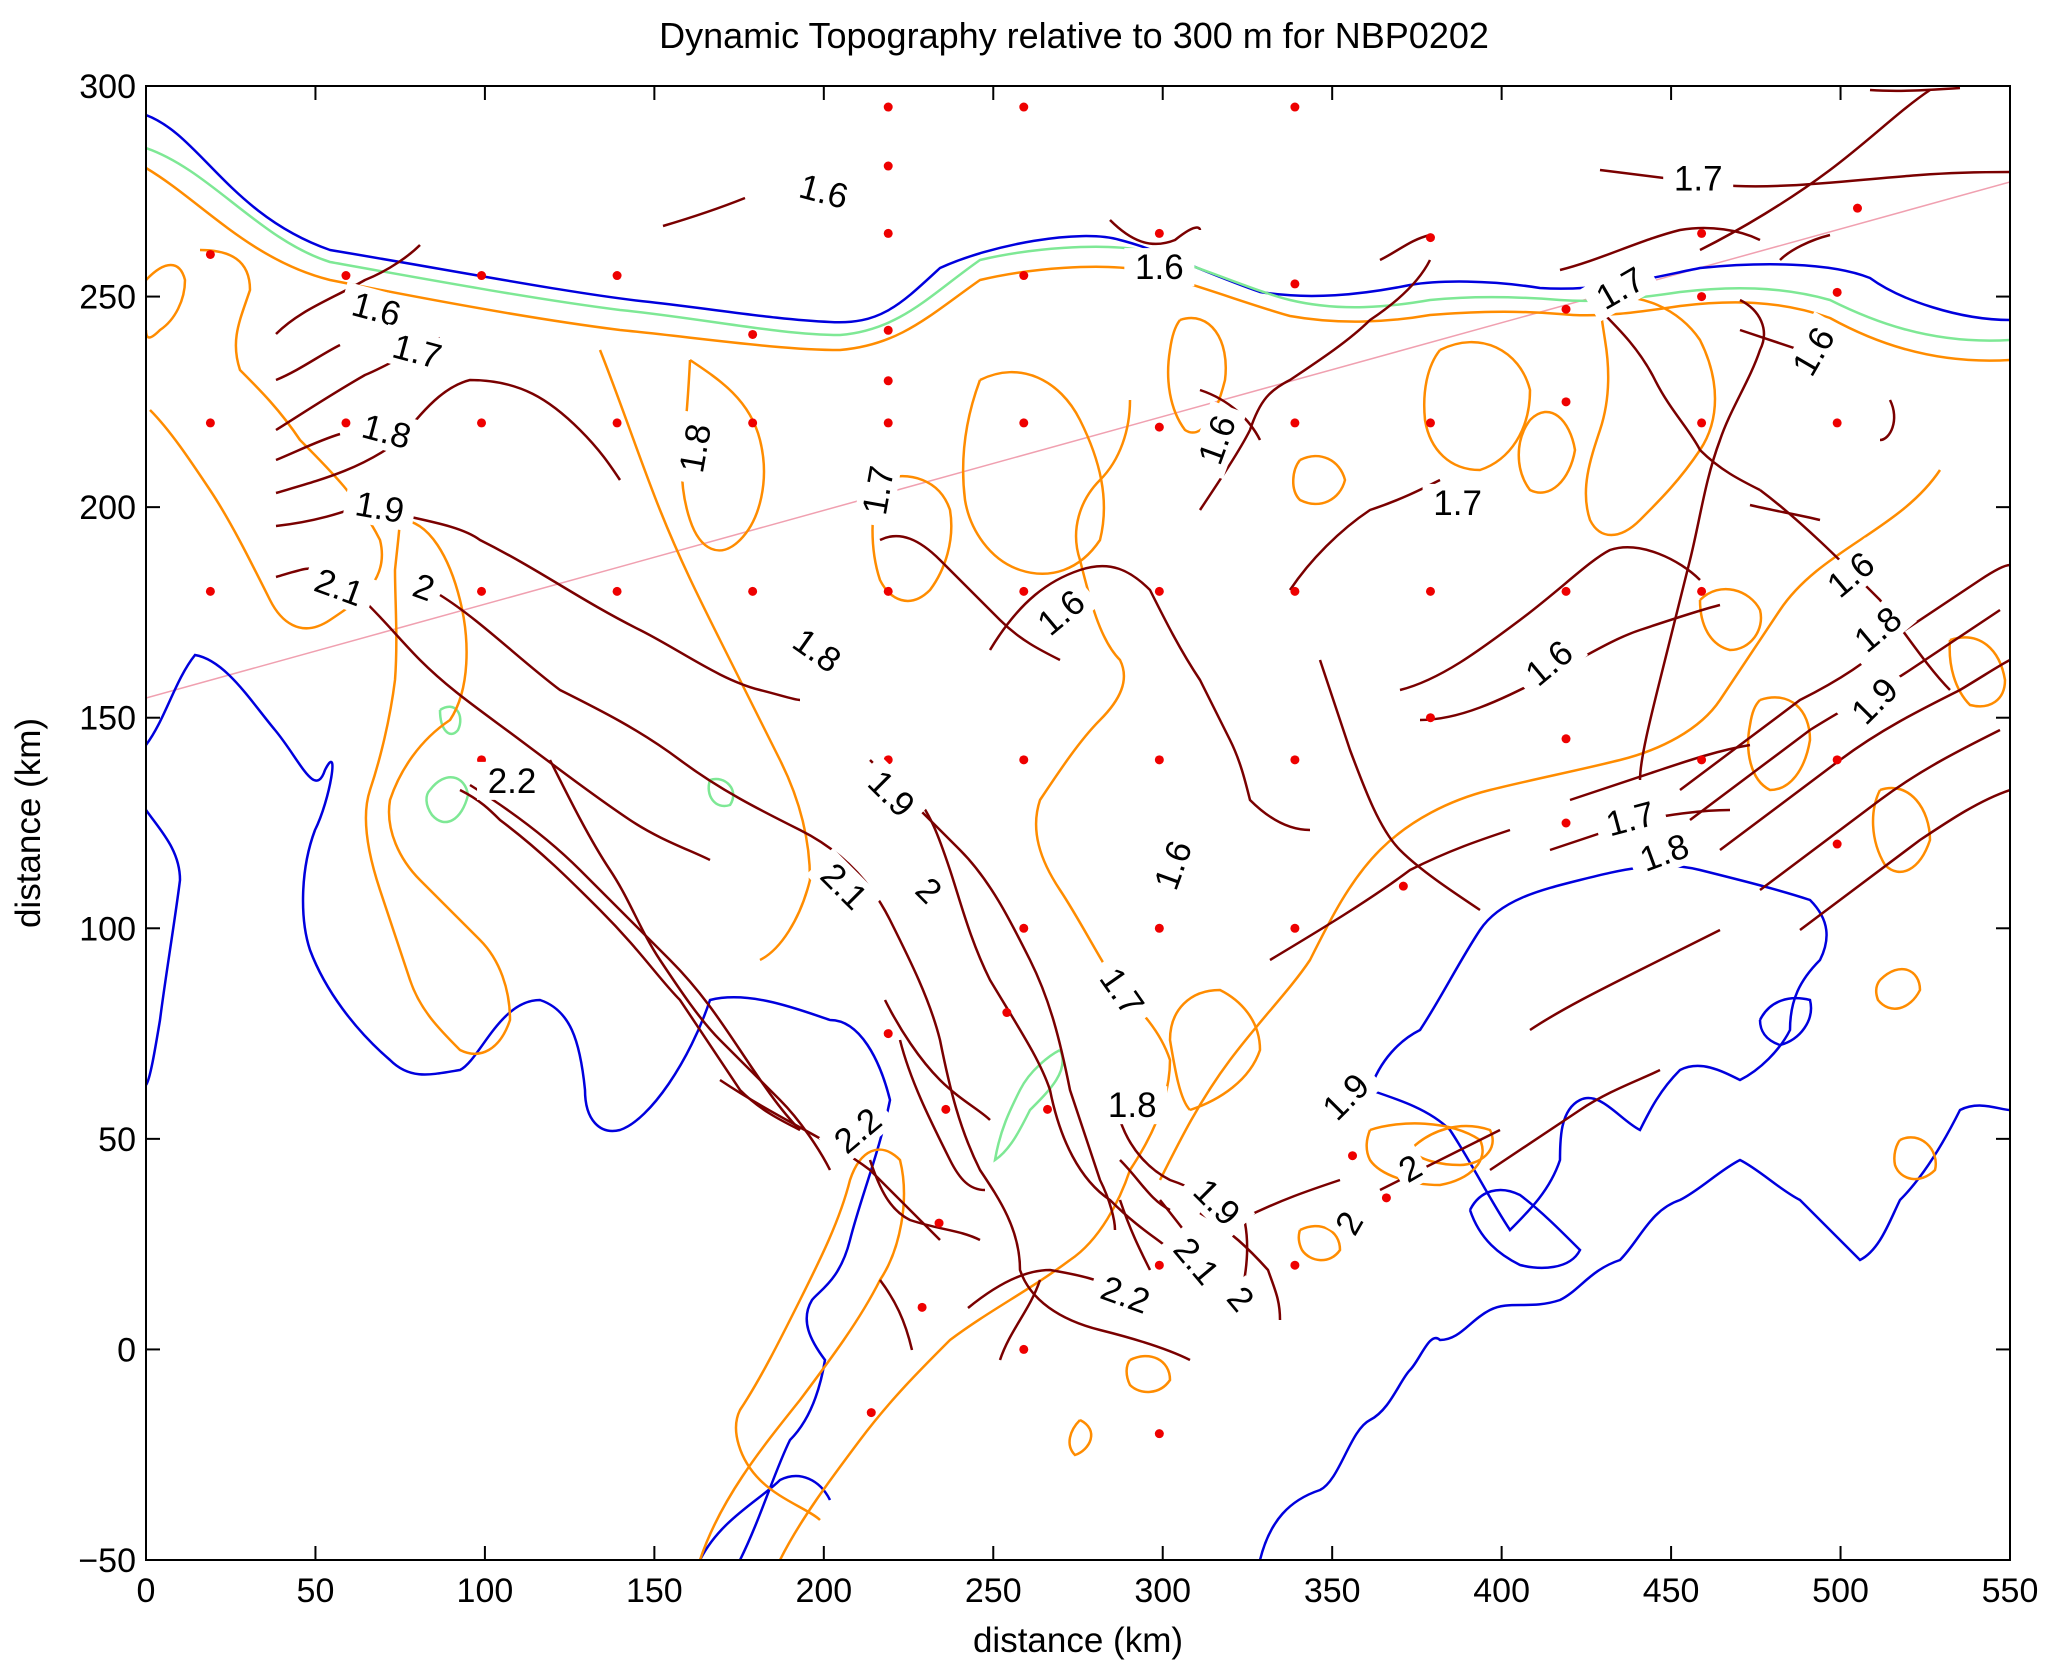  Describe the element at coordinates (117, 1140) in the screenshot. I see `y-tick-label: 50` at that location.